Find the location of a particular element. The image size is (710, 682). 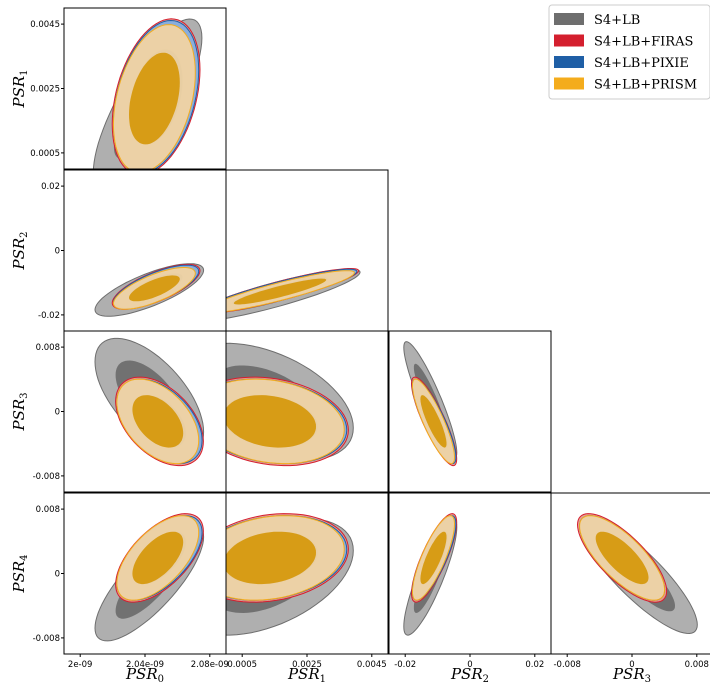

x-axis-label: PSR1 is located at coordinates (306, 673).